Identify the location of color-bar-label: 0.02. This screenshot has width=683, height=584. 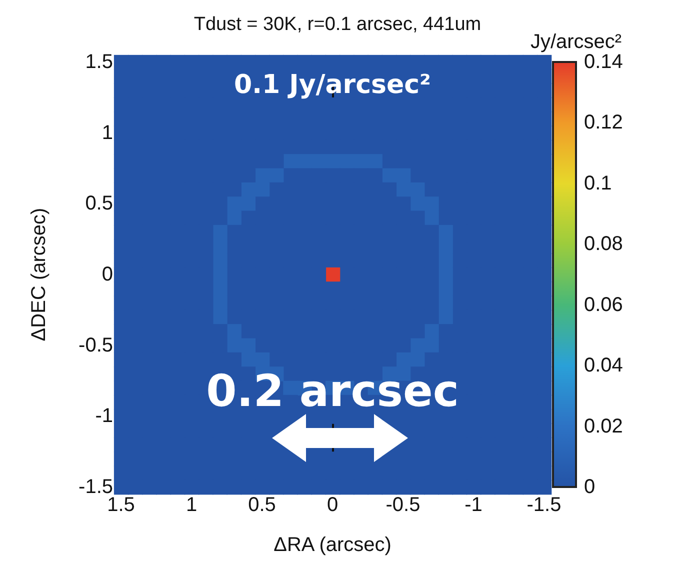
(603, 426).